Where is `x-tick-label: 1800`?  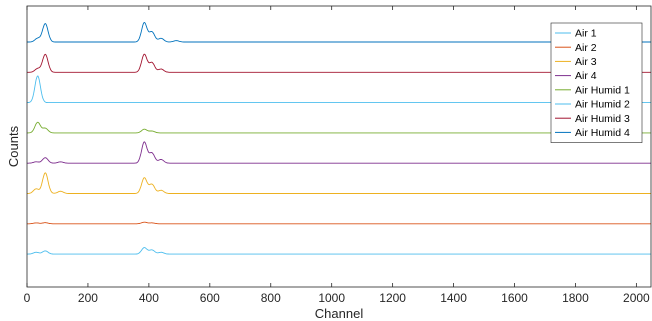
x-tick-label: 1800 is located at coordinates (575, 298).